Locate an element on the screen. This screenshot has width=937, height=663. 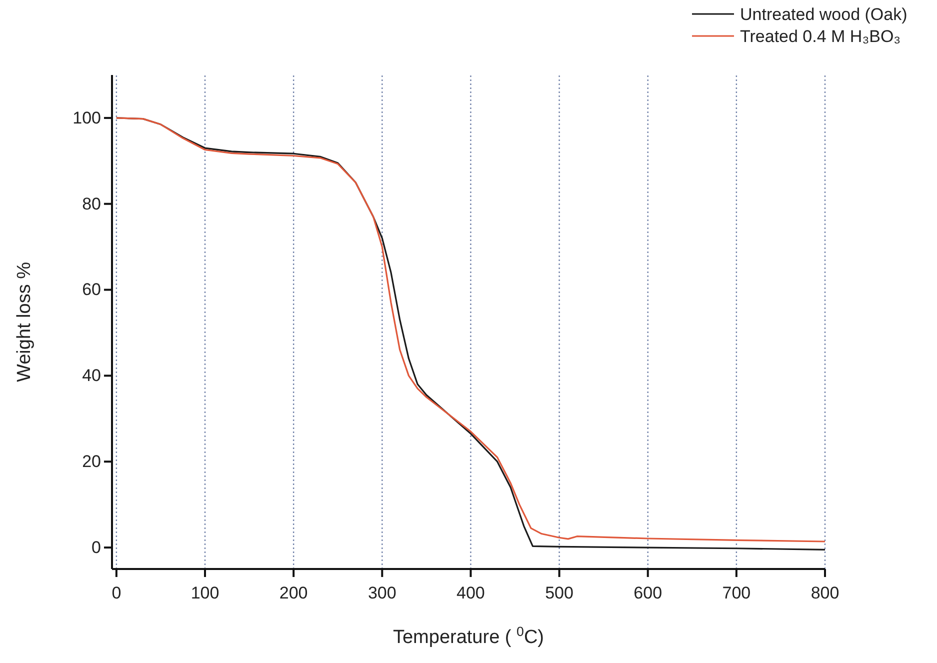
x-tick-label: 700 is located at coordinates (736, 593).